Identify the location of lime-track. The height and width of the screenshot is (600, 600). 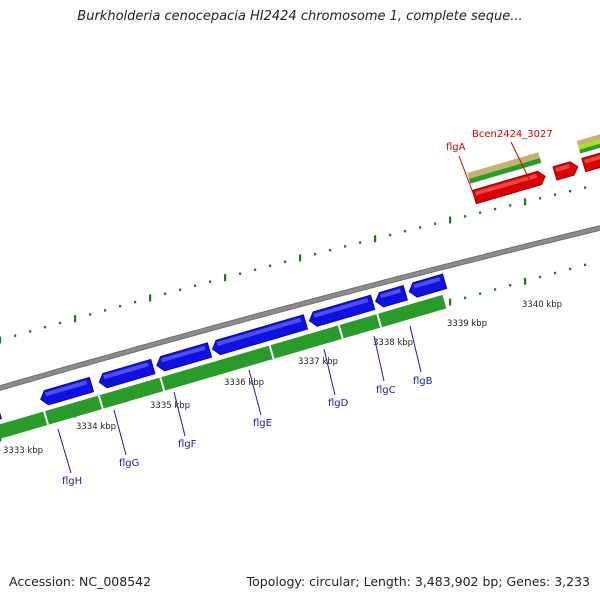
(589, 142).